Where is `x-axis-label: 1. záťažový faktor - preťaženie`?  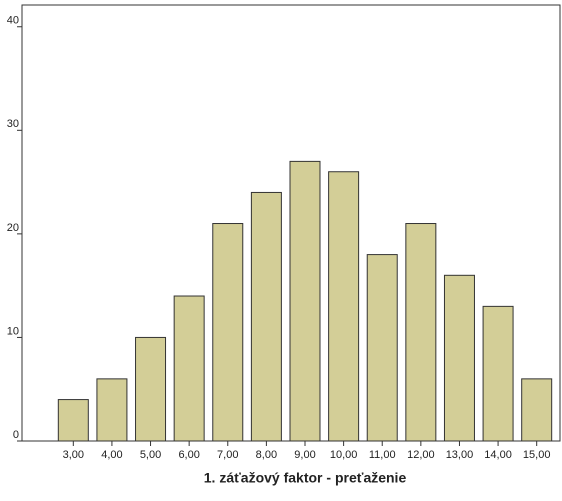
x-axis-label: 1. záťažový faktor - preťaženie is located at coordinates (305, 478).